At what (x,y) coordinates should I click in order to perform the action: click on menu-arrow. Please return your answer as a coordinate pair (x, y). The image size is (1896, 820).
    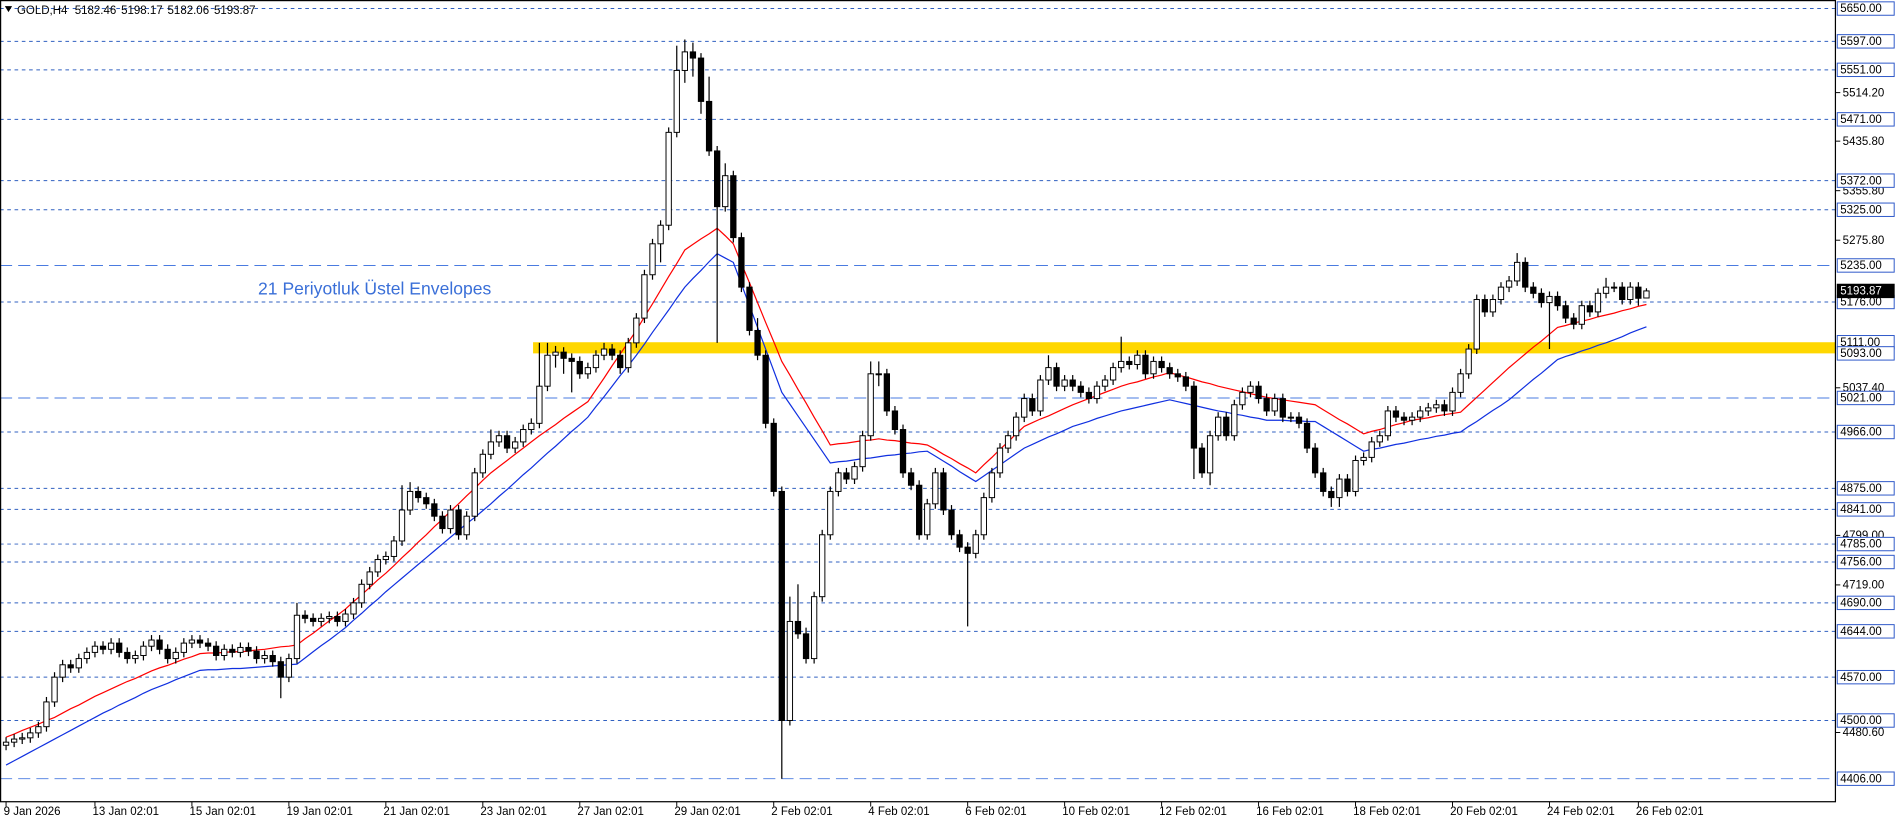
    Looking at the image, I should click on (8, 9).